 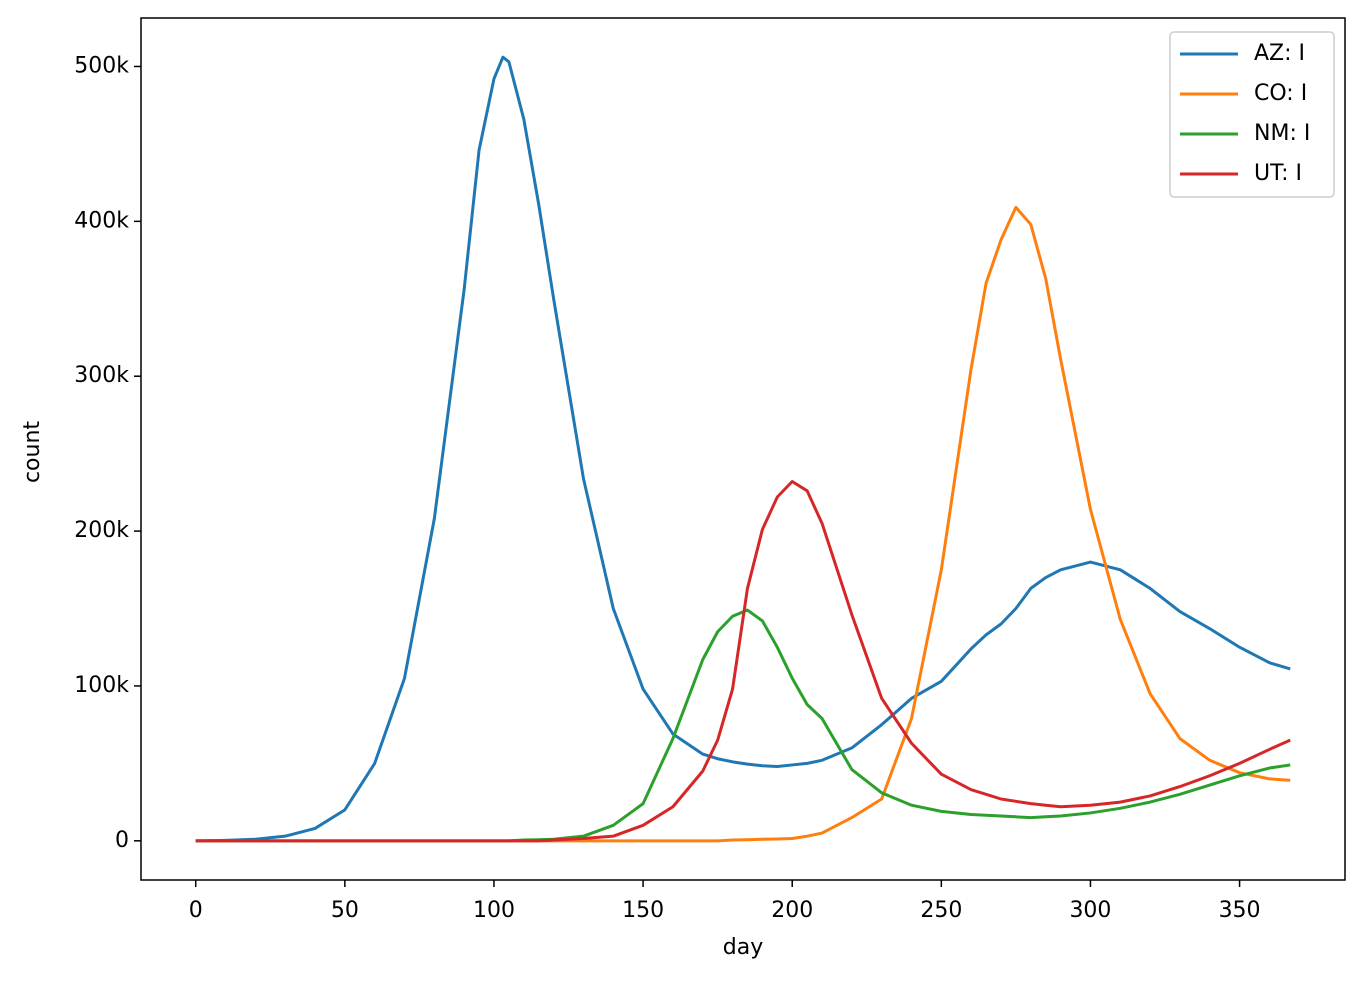 What do you see at coordinates (643, 910) in the screenshot?
I see `x-tick-label: 150` at bounding box center [643, 910].